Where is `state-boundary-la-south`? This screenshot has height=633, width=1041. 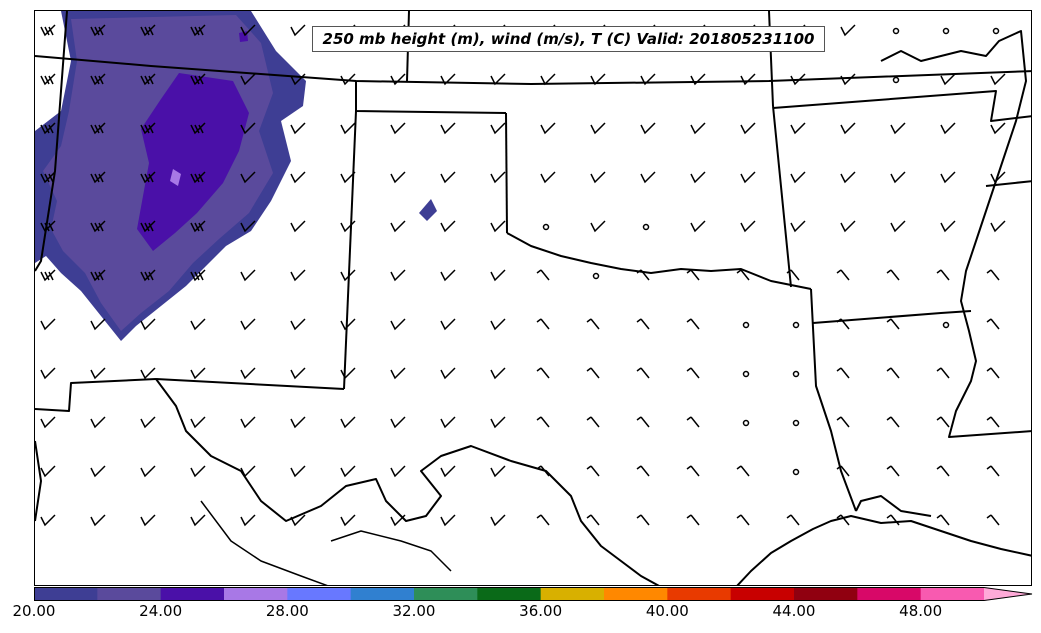
state-boundary-la-south is located at coordinates (893, 506).